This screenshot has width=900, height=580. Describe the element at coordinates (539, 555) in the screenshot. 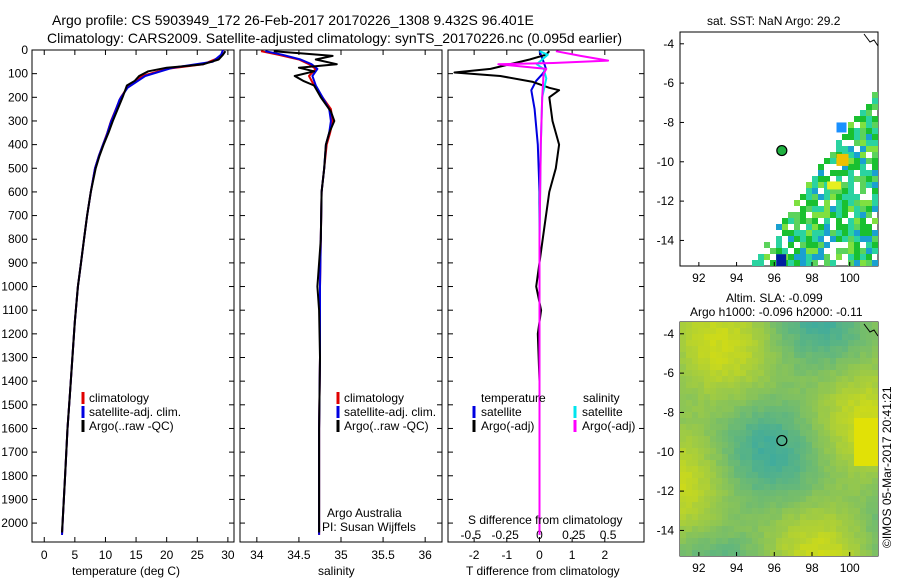

I see `x-tick-label: 0` at that location.